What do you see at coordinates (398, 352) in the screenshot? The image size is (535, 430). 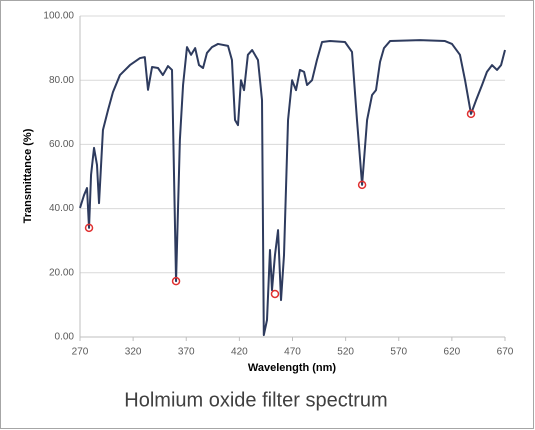 I see `x-tick-label: 570` at bounding box center [398, 352].